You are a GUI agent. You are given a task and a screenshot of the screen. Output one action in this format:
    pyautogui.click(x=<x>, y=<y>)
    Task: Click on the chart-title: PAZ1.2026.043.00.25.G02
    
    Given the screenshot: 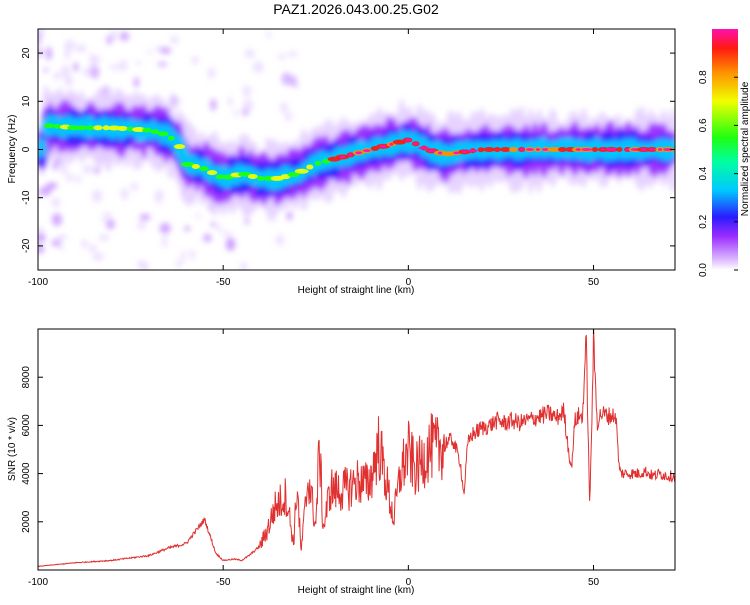 What is the action you would take?
    pyautogui.click(x=356, y=9)
    